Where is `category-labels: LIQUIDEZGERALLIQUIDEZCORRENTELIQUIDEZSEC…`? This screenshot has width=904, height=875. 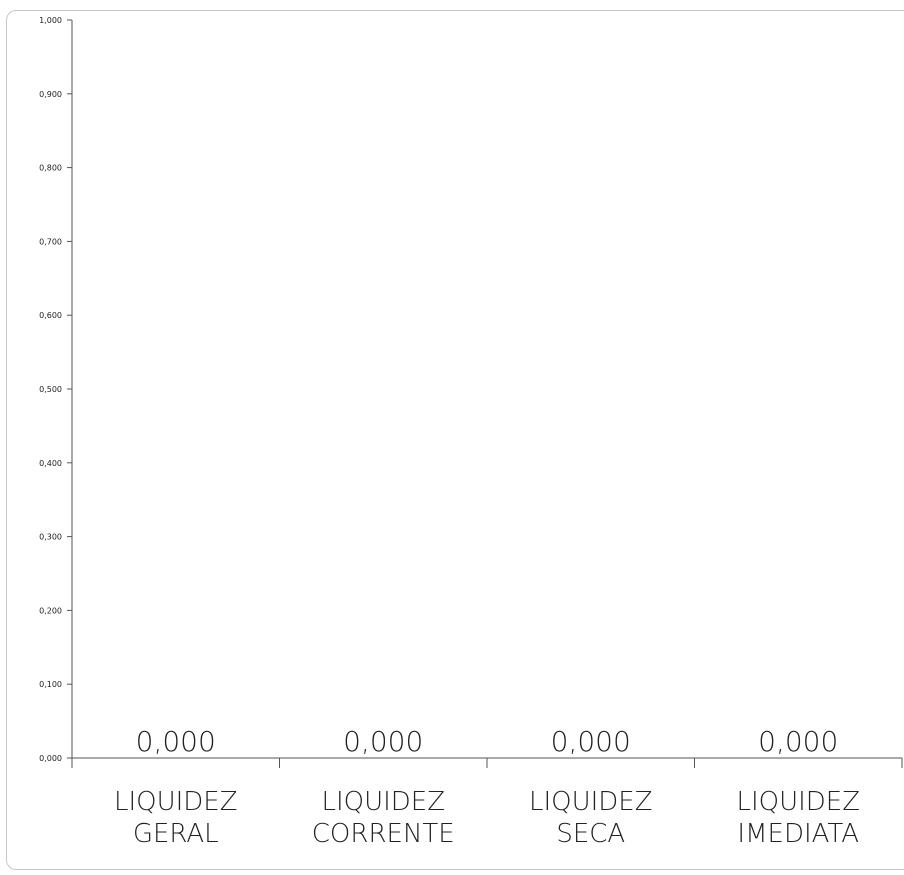 category-labels: LIQUIDEZGERALLIQUIDEZCORRENTELIQUIDEZSEC… is located at coordinates (487, 818).